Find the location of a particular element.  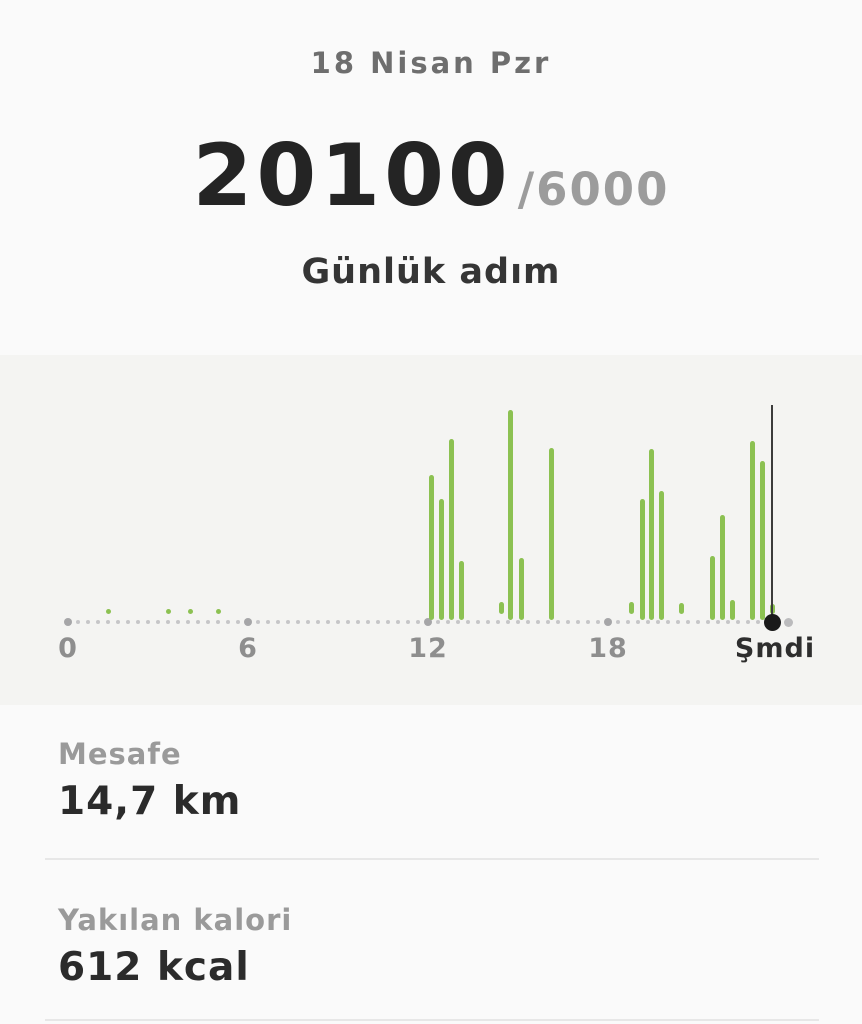

calories-value: 612 kcal is located at coordinates (154, 967).